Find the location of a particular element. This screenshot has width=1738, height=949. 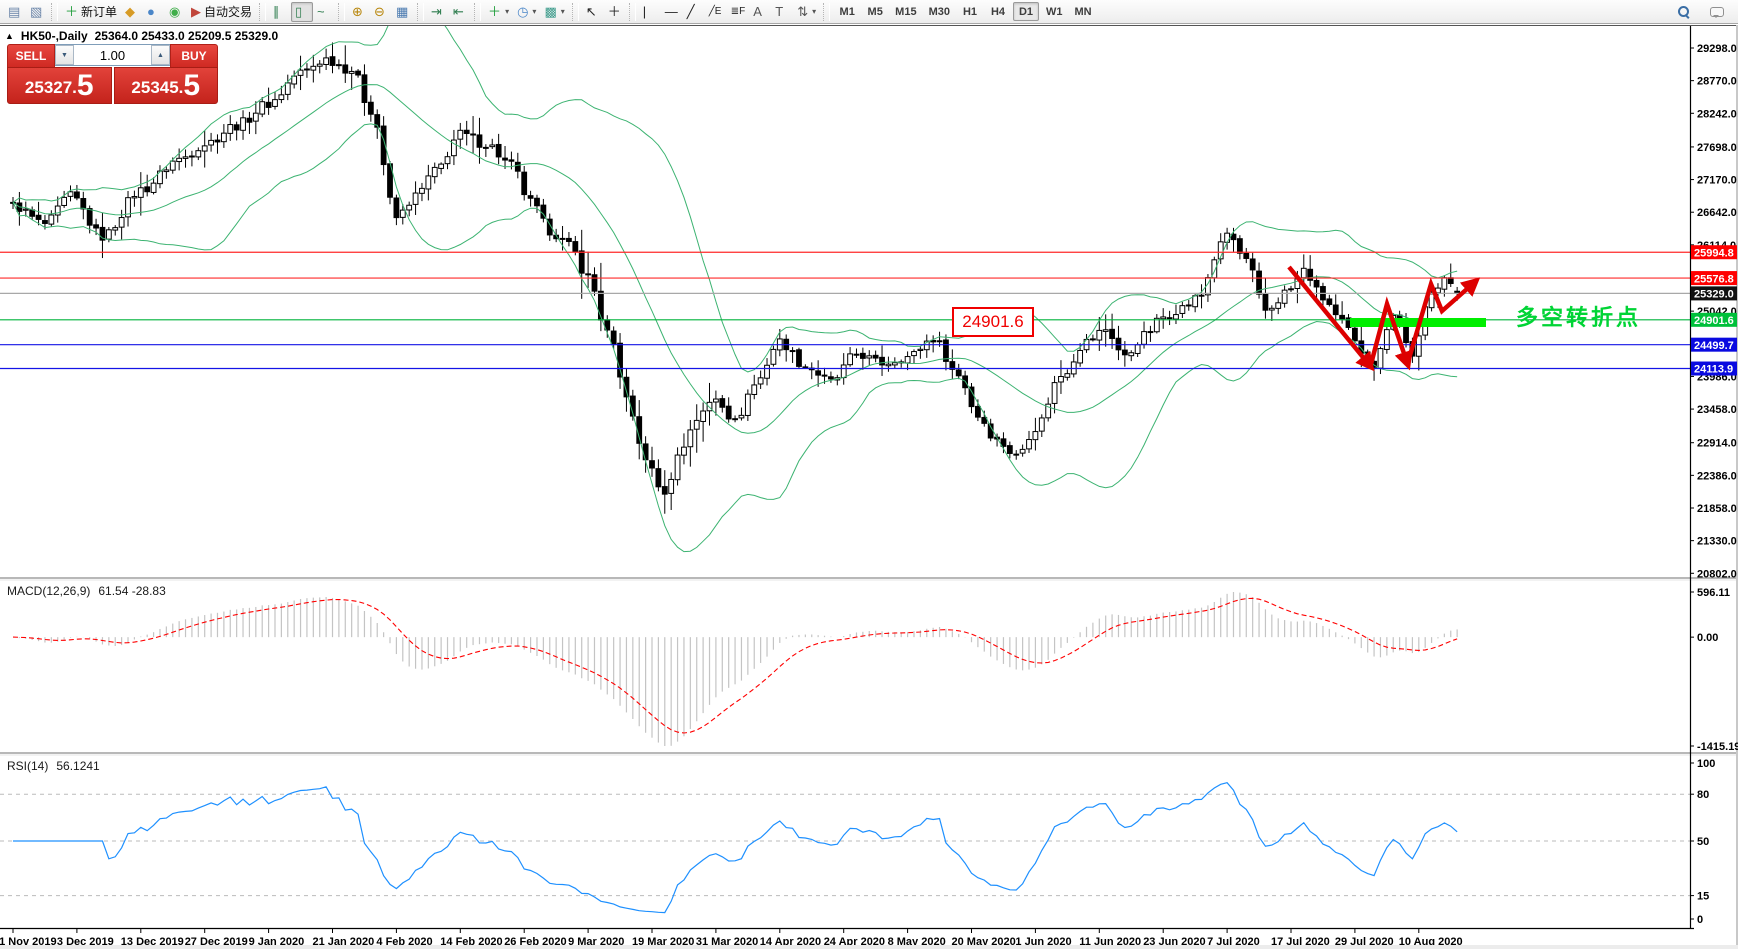

charts-sidebar-icon: ▤ is located at coordinates (14, 11).